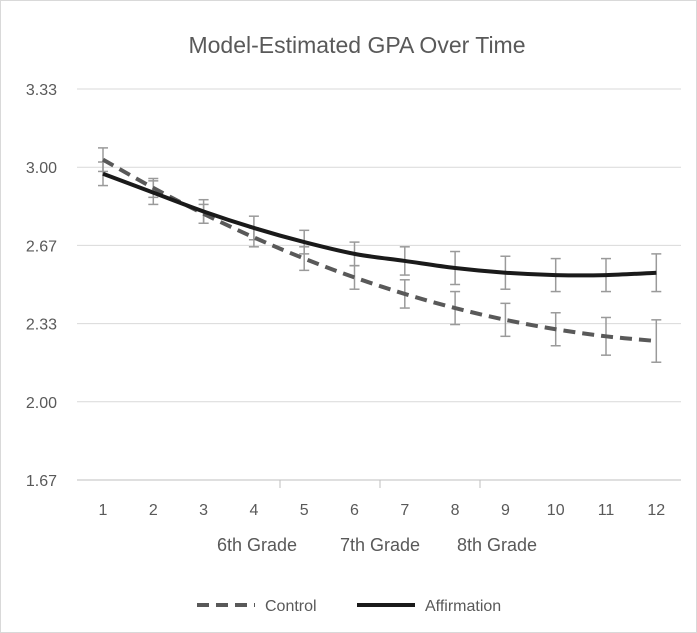 The image size is (697, 633). Describe the element at coordinates (41, 481) in the screenshot. I see `y-tick-label: 1.67` at that location.